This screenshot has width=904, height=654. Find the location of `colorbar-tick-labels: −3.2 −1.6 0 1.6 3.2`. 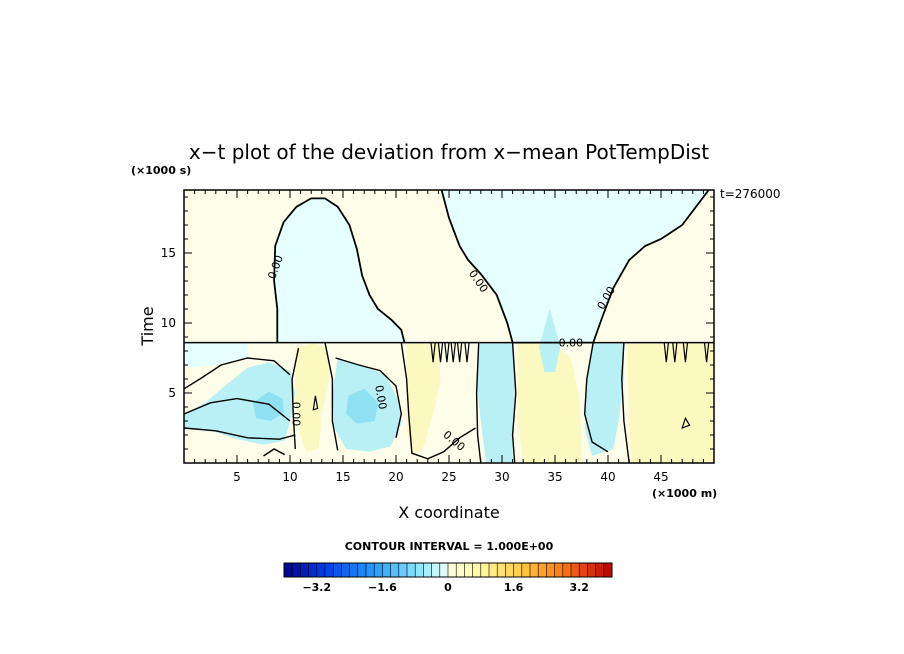

colorbar-tick-labels: −3.2 −1.6 0 1.6 3.2 is located at coordinates (445, 587).